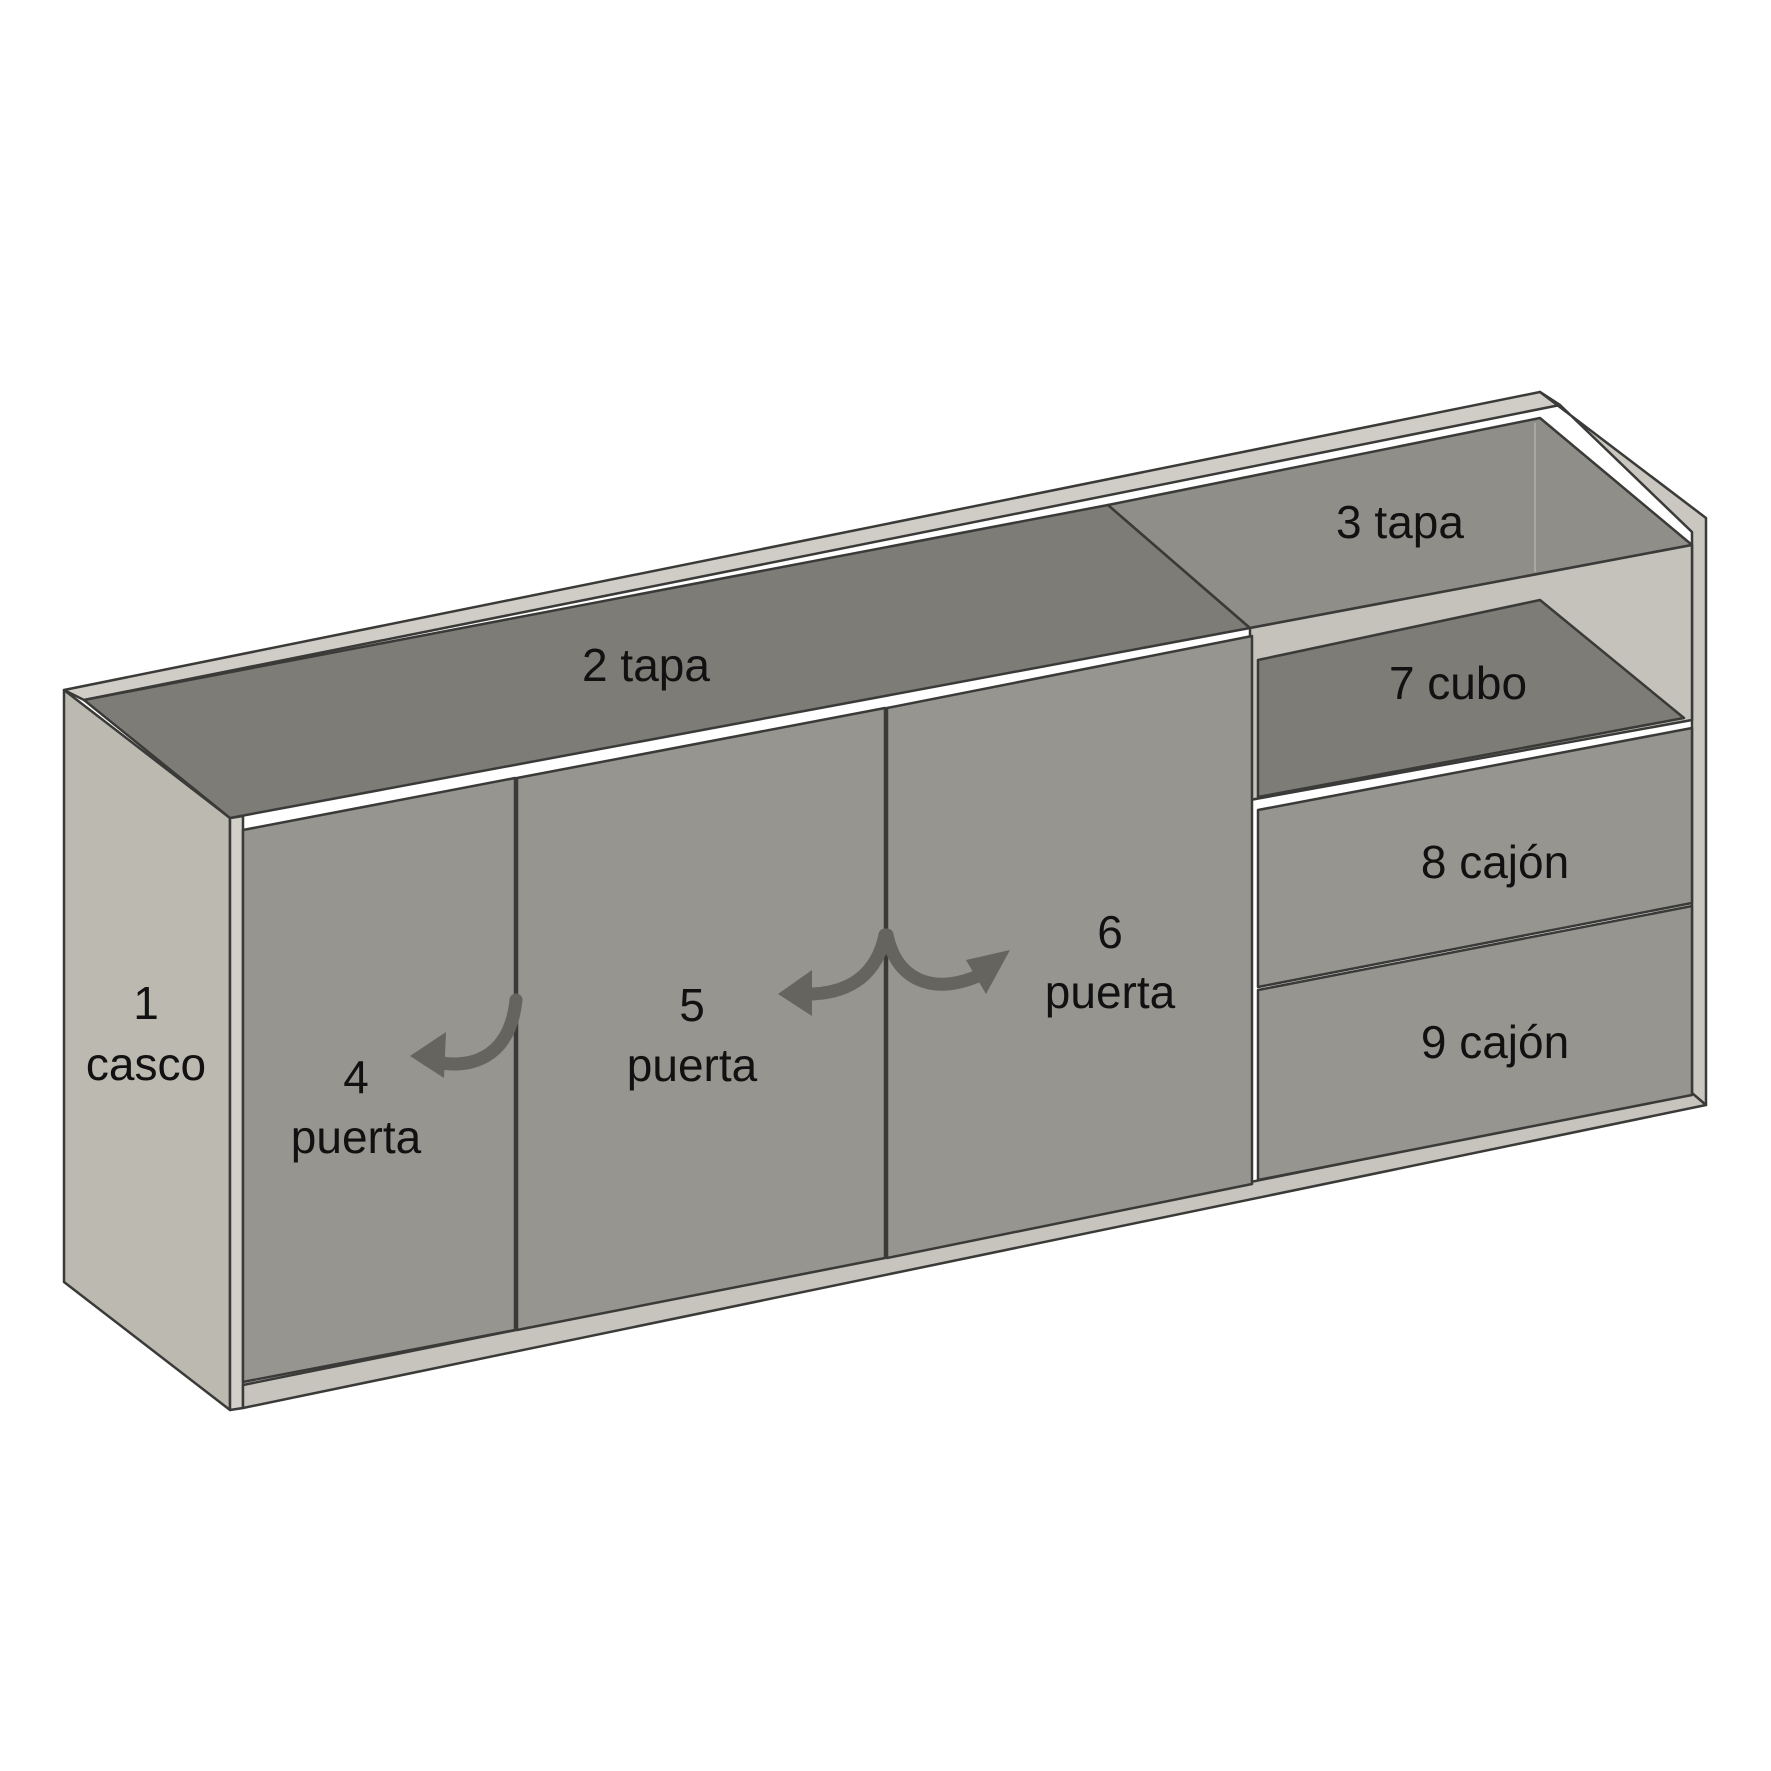  Describe the element at coordinates (1110, 932) in the screenshot. I see `label-puerta-6-number: 6` at that location.